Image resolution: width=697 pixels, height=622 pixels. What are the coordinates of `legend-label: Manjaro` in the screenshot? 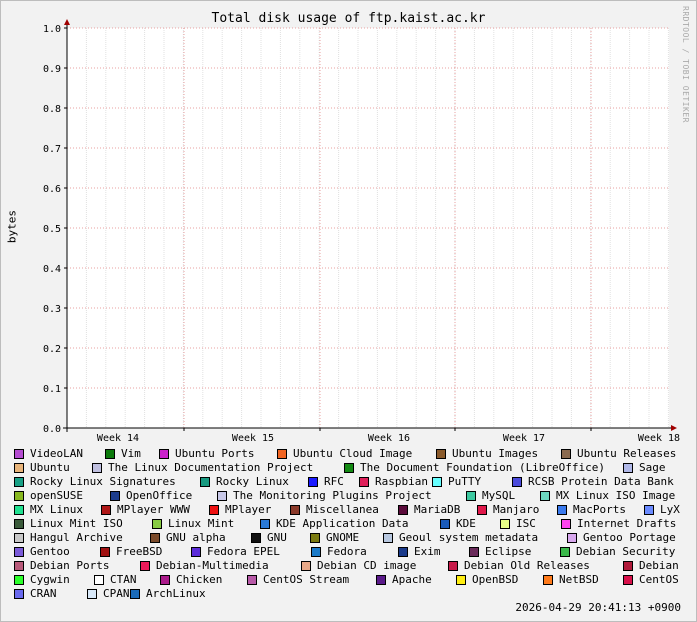 It's located at (516, 509).